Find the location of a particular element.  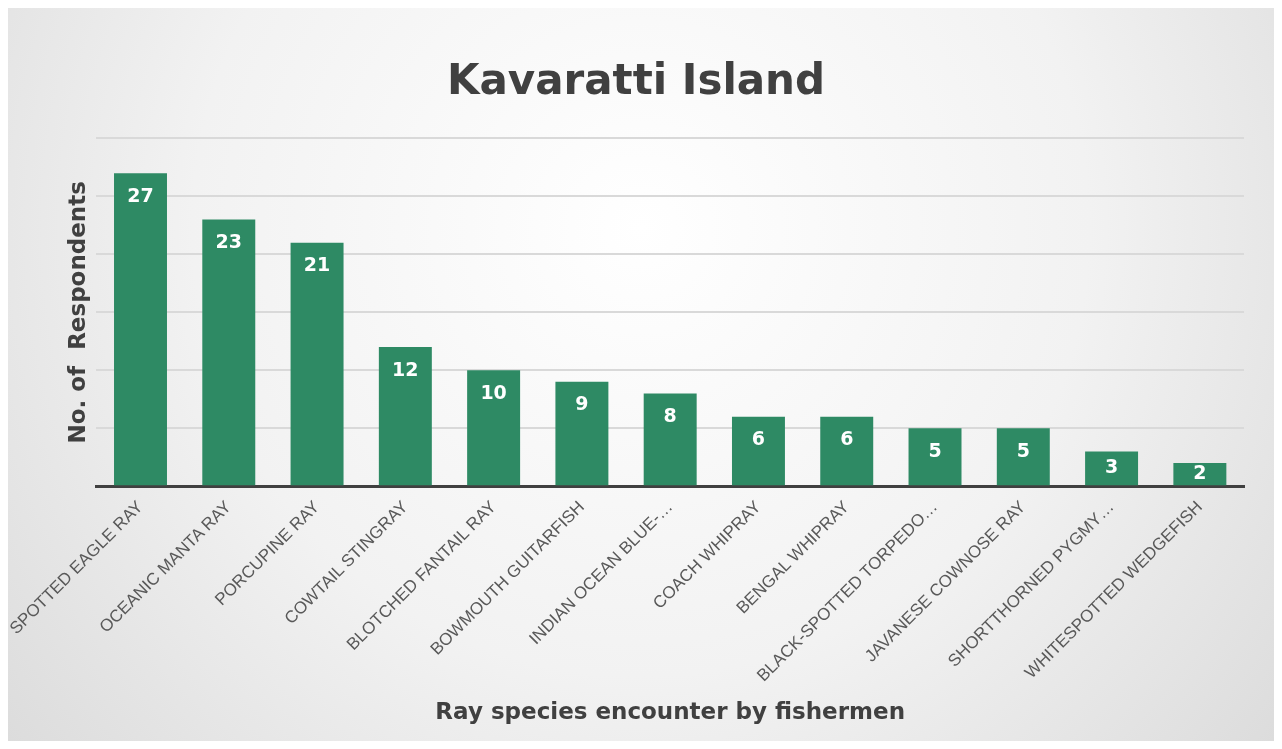

data-label: 12 is located at coordinates (405, 368).